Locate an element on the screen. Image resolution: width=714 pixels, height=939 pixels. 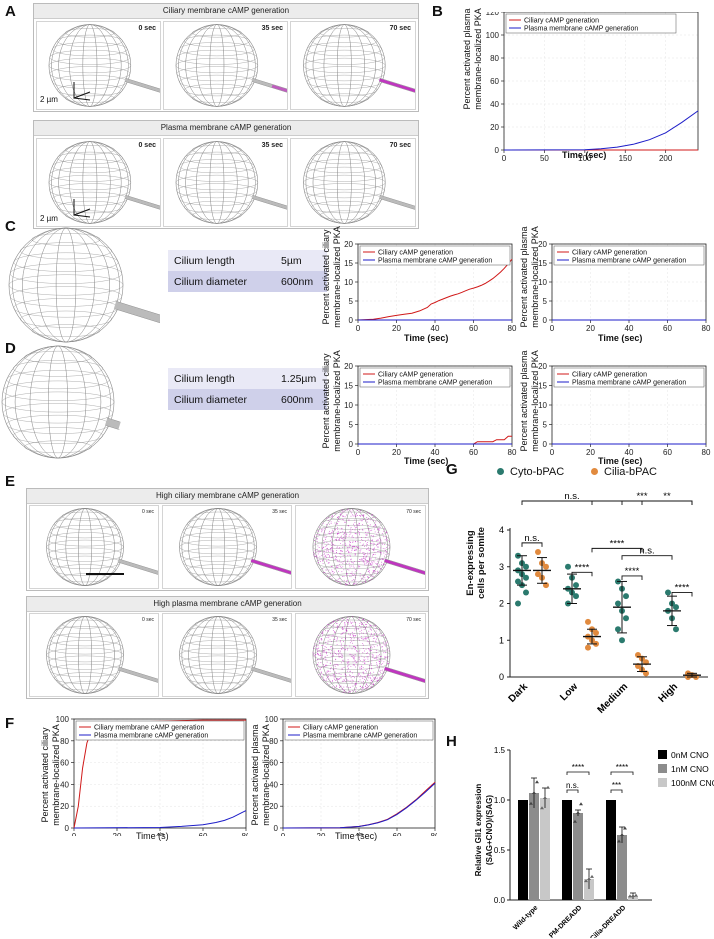
y-tick-label: 40 is located at coordinates (64, 784).